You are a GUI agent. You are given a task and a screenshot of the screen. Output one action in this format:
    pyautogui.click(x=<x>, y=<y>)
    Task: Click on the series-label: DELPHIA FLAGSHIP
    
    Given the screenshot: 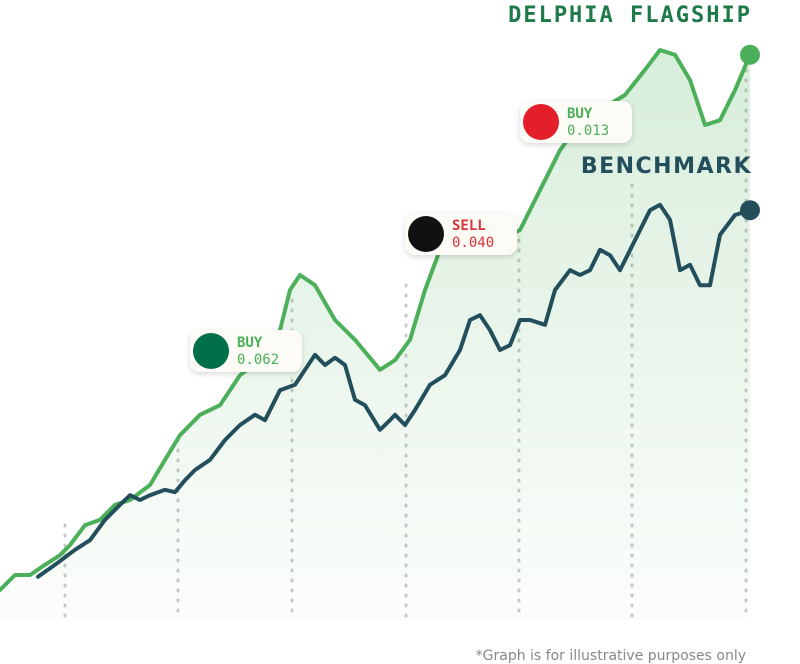 What is the action you would take?
    pyautogui.click(x=630, y=15)
    